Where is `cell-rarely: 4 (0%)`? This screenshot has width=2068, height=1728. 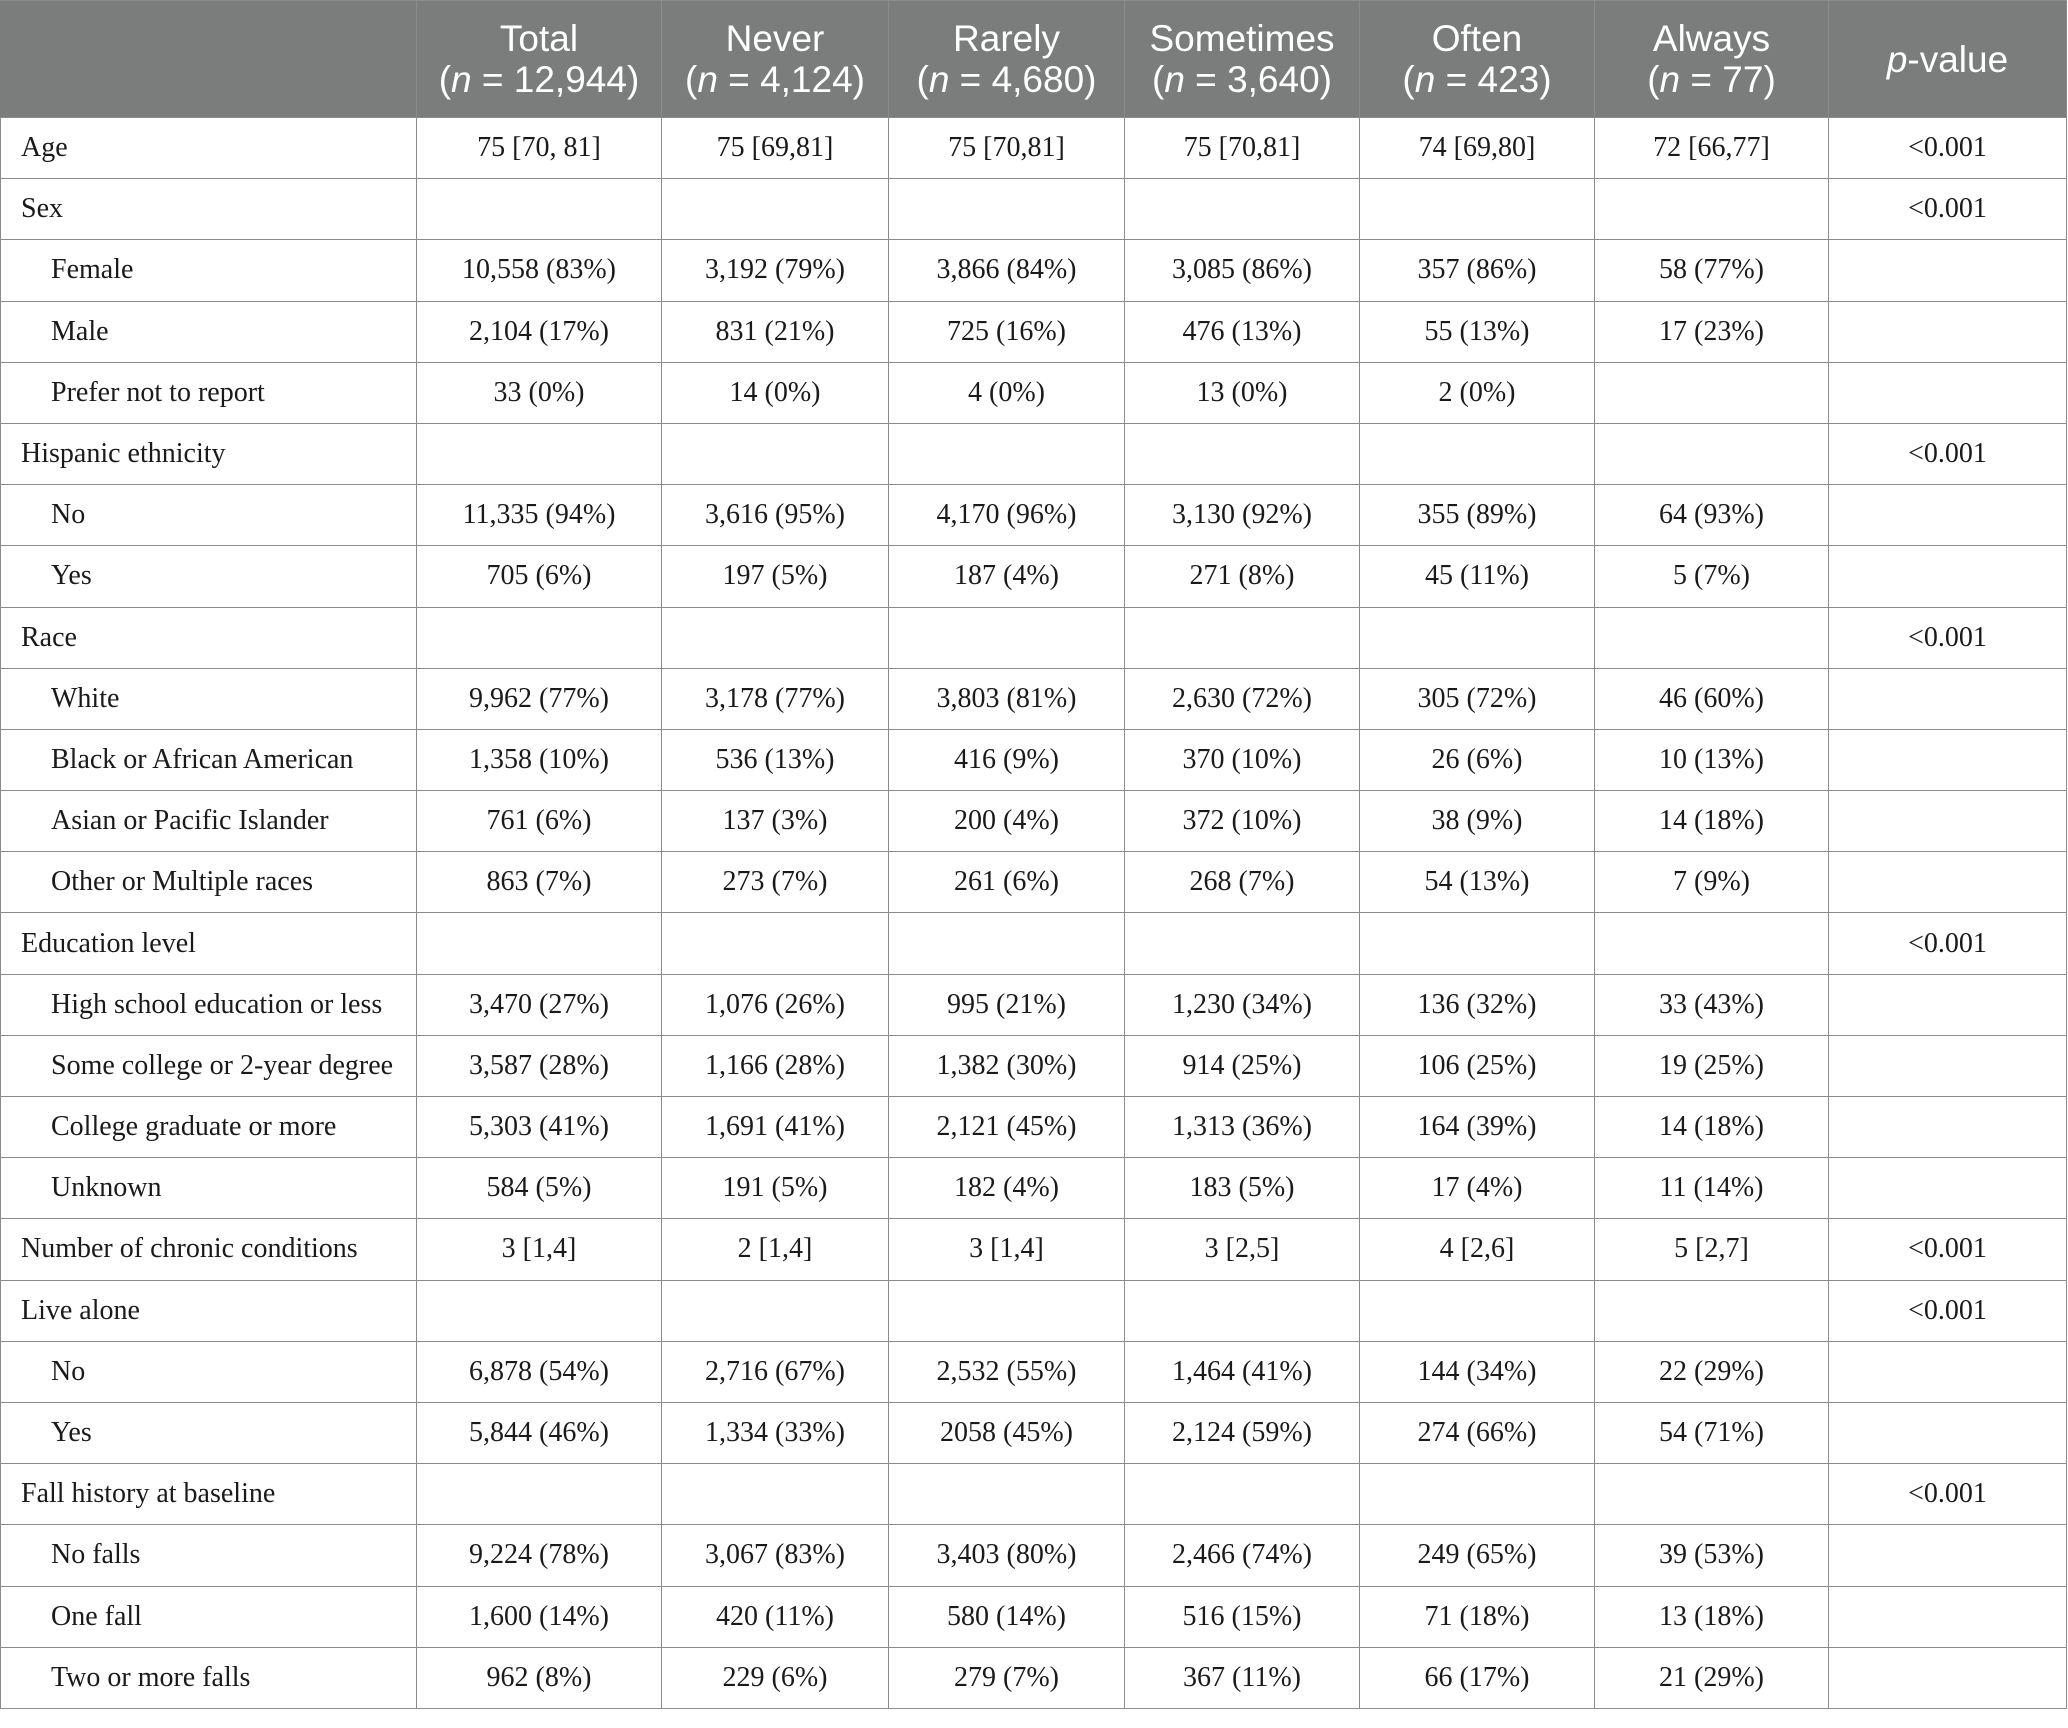 cell-rarely: 4 (0%) is located at coordinates (1006, 392).